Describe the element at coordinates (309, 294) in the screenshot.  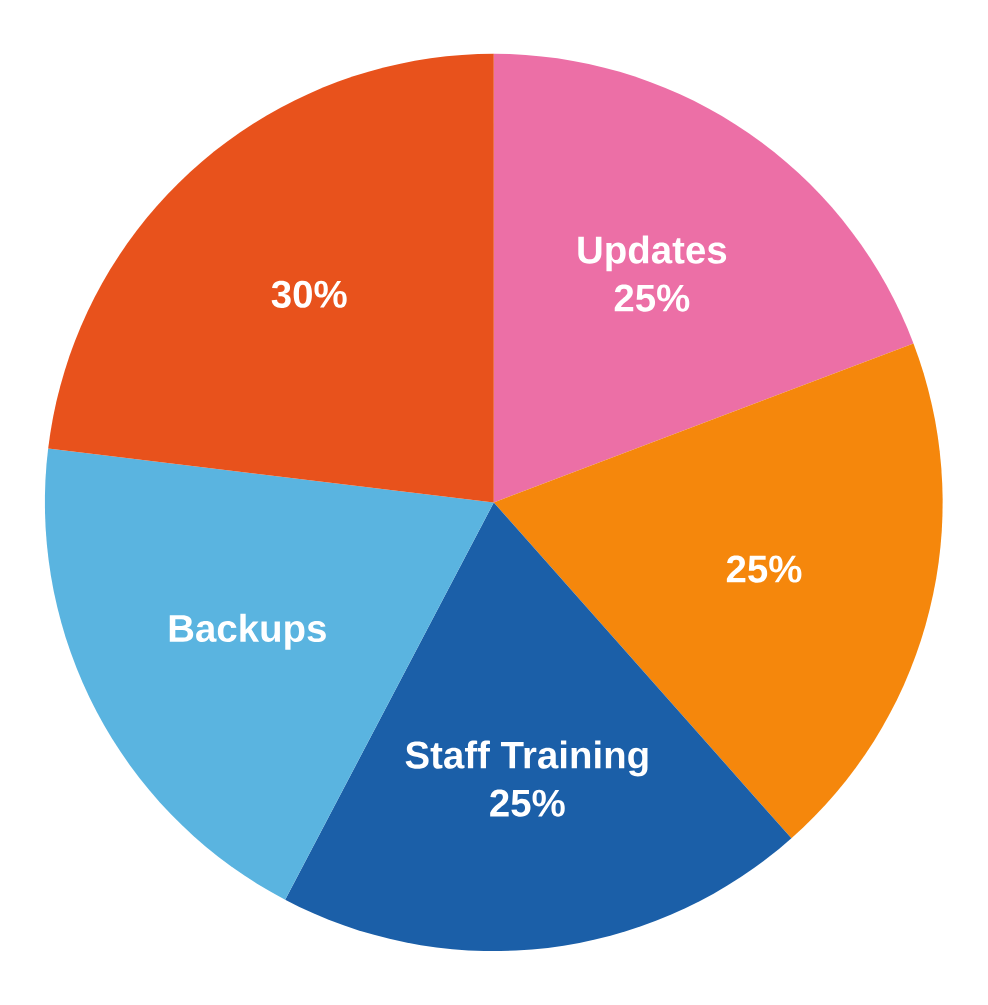
I see `data-label: 30%` at that location.